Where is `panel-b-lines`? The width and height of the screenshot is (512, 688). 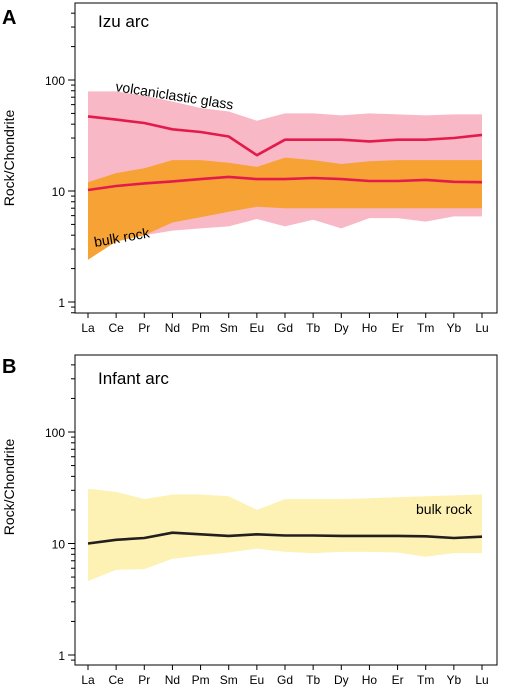
panel-b-lines is located at coordinates (285, 538).